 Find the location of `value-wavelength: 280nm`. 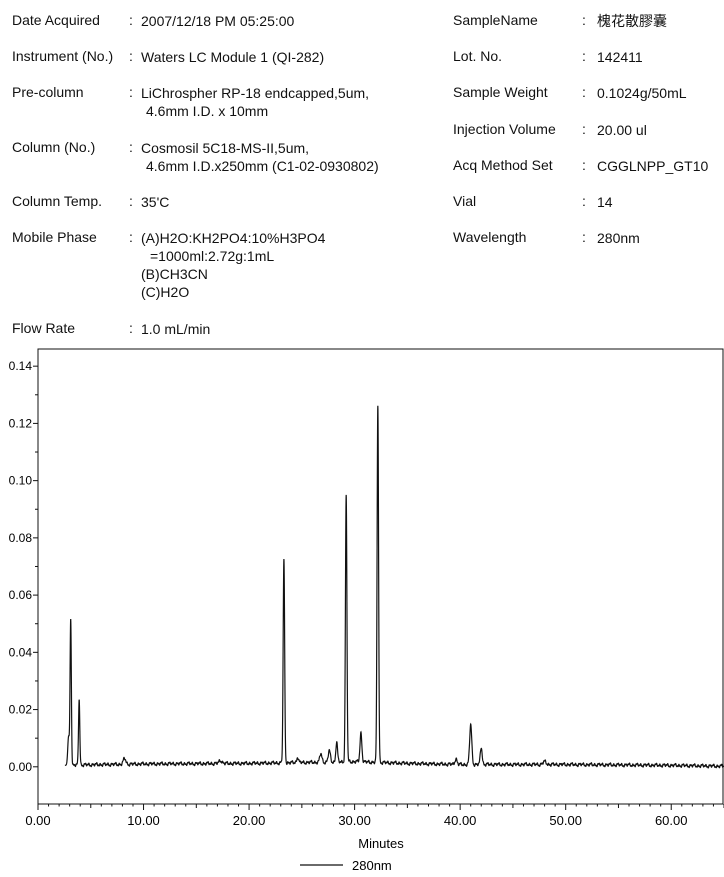

value-wavelength: 280nm is located at coordinates (618, 238).